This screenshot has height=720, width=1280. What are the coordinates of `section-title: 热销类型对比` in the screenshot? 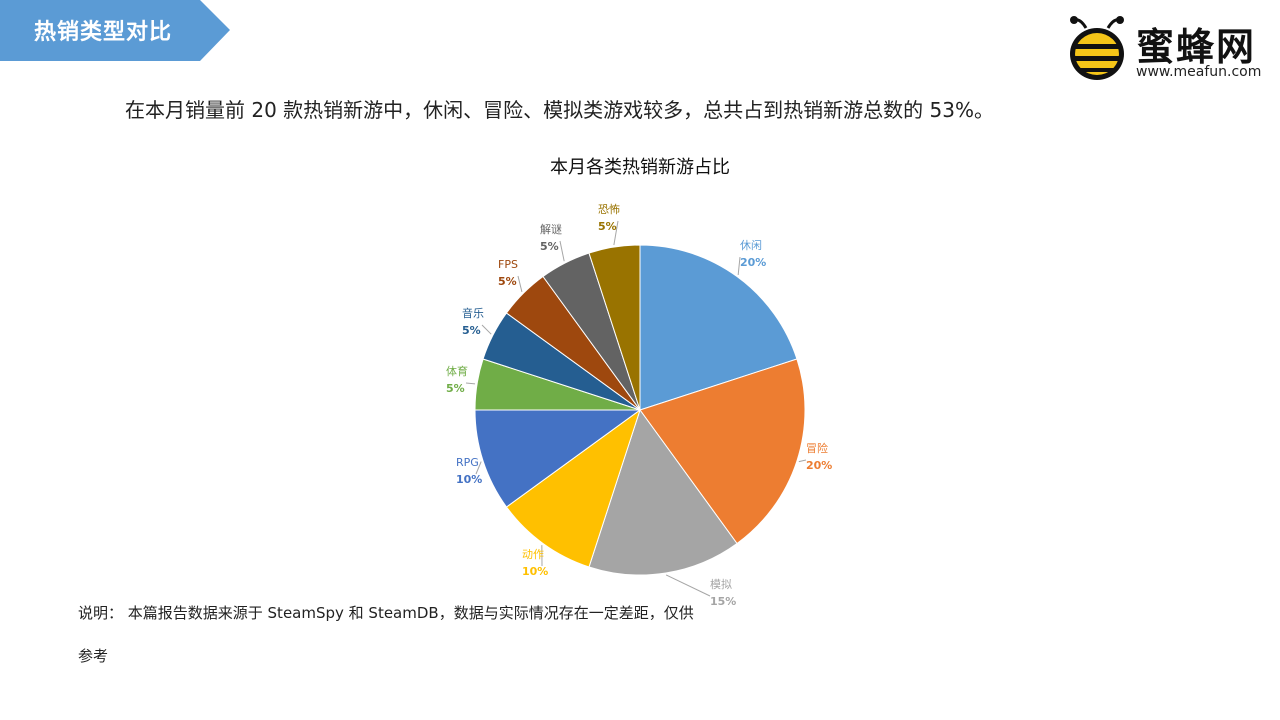 It's located at (103, 32).